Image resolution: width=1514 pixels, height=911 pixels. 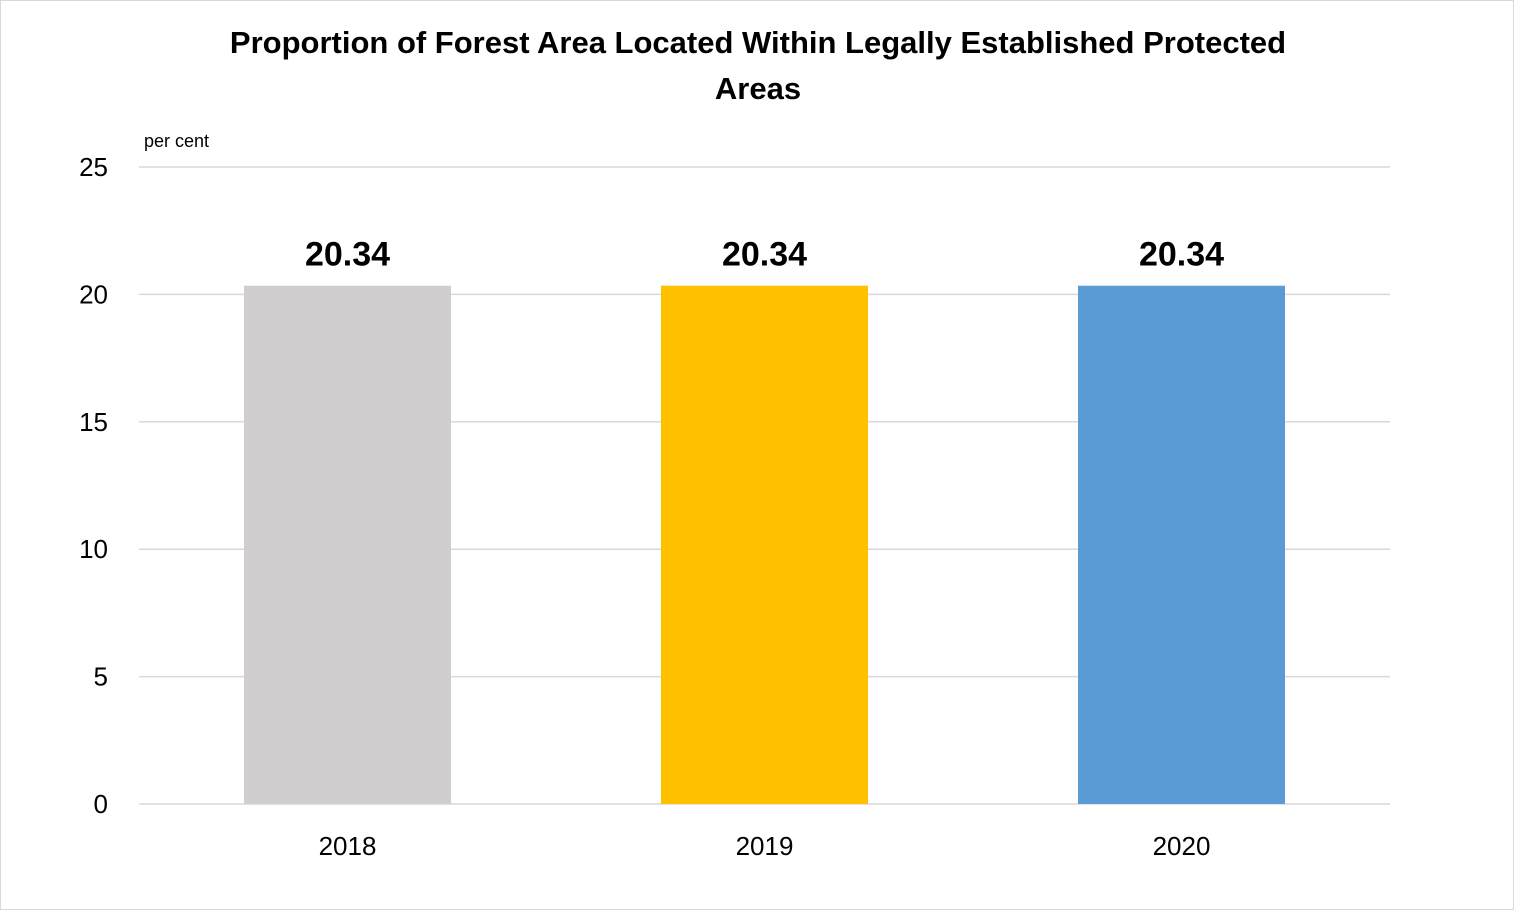 I want to click on y-axis-ticks: 0 5 10 15 20 25, so click(x=93, y=485).